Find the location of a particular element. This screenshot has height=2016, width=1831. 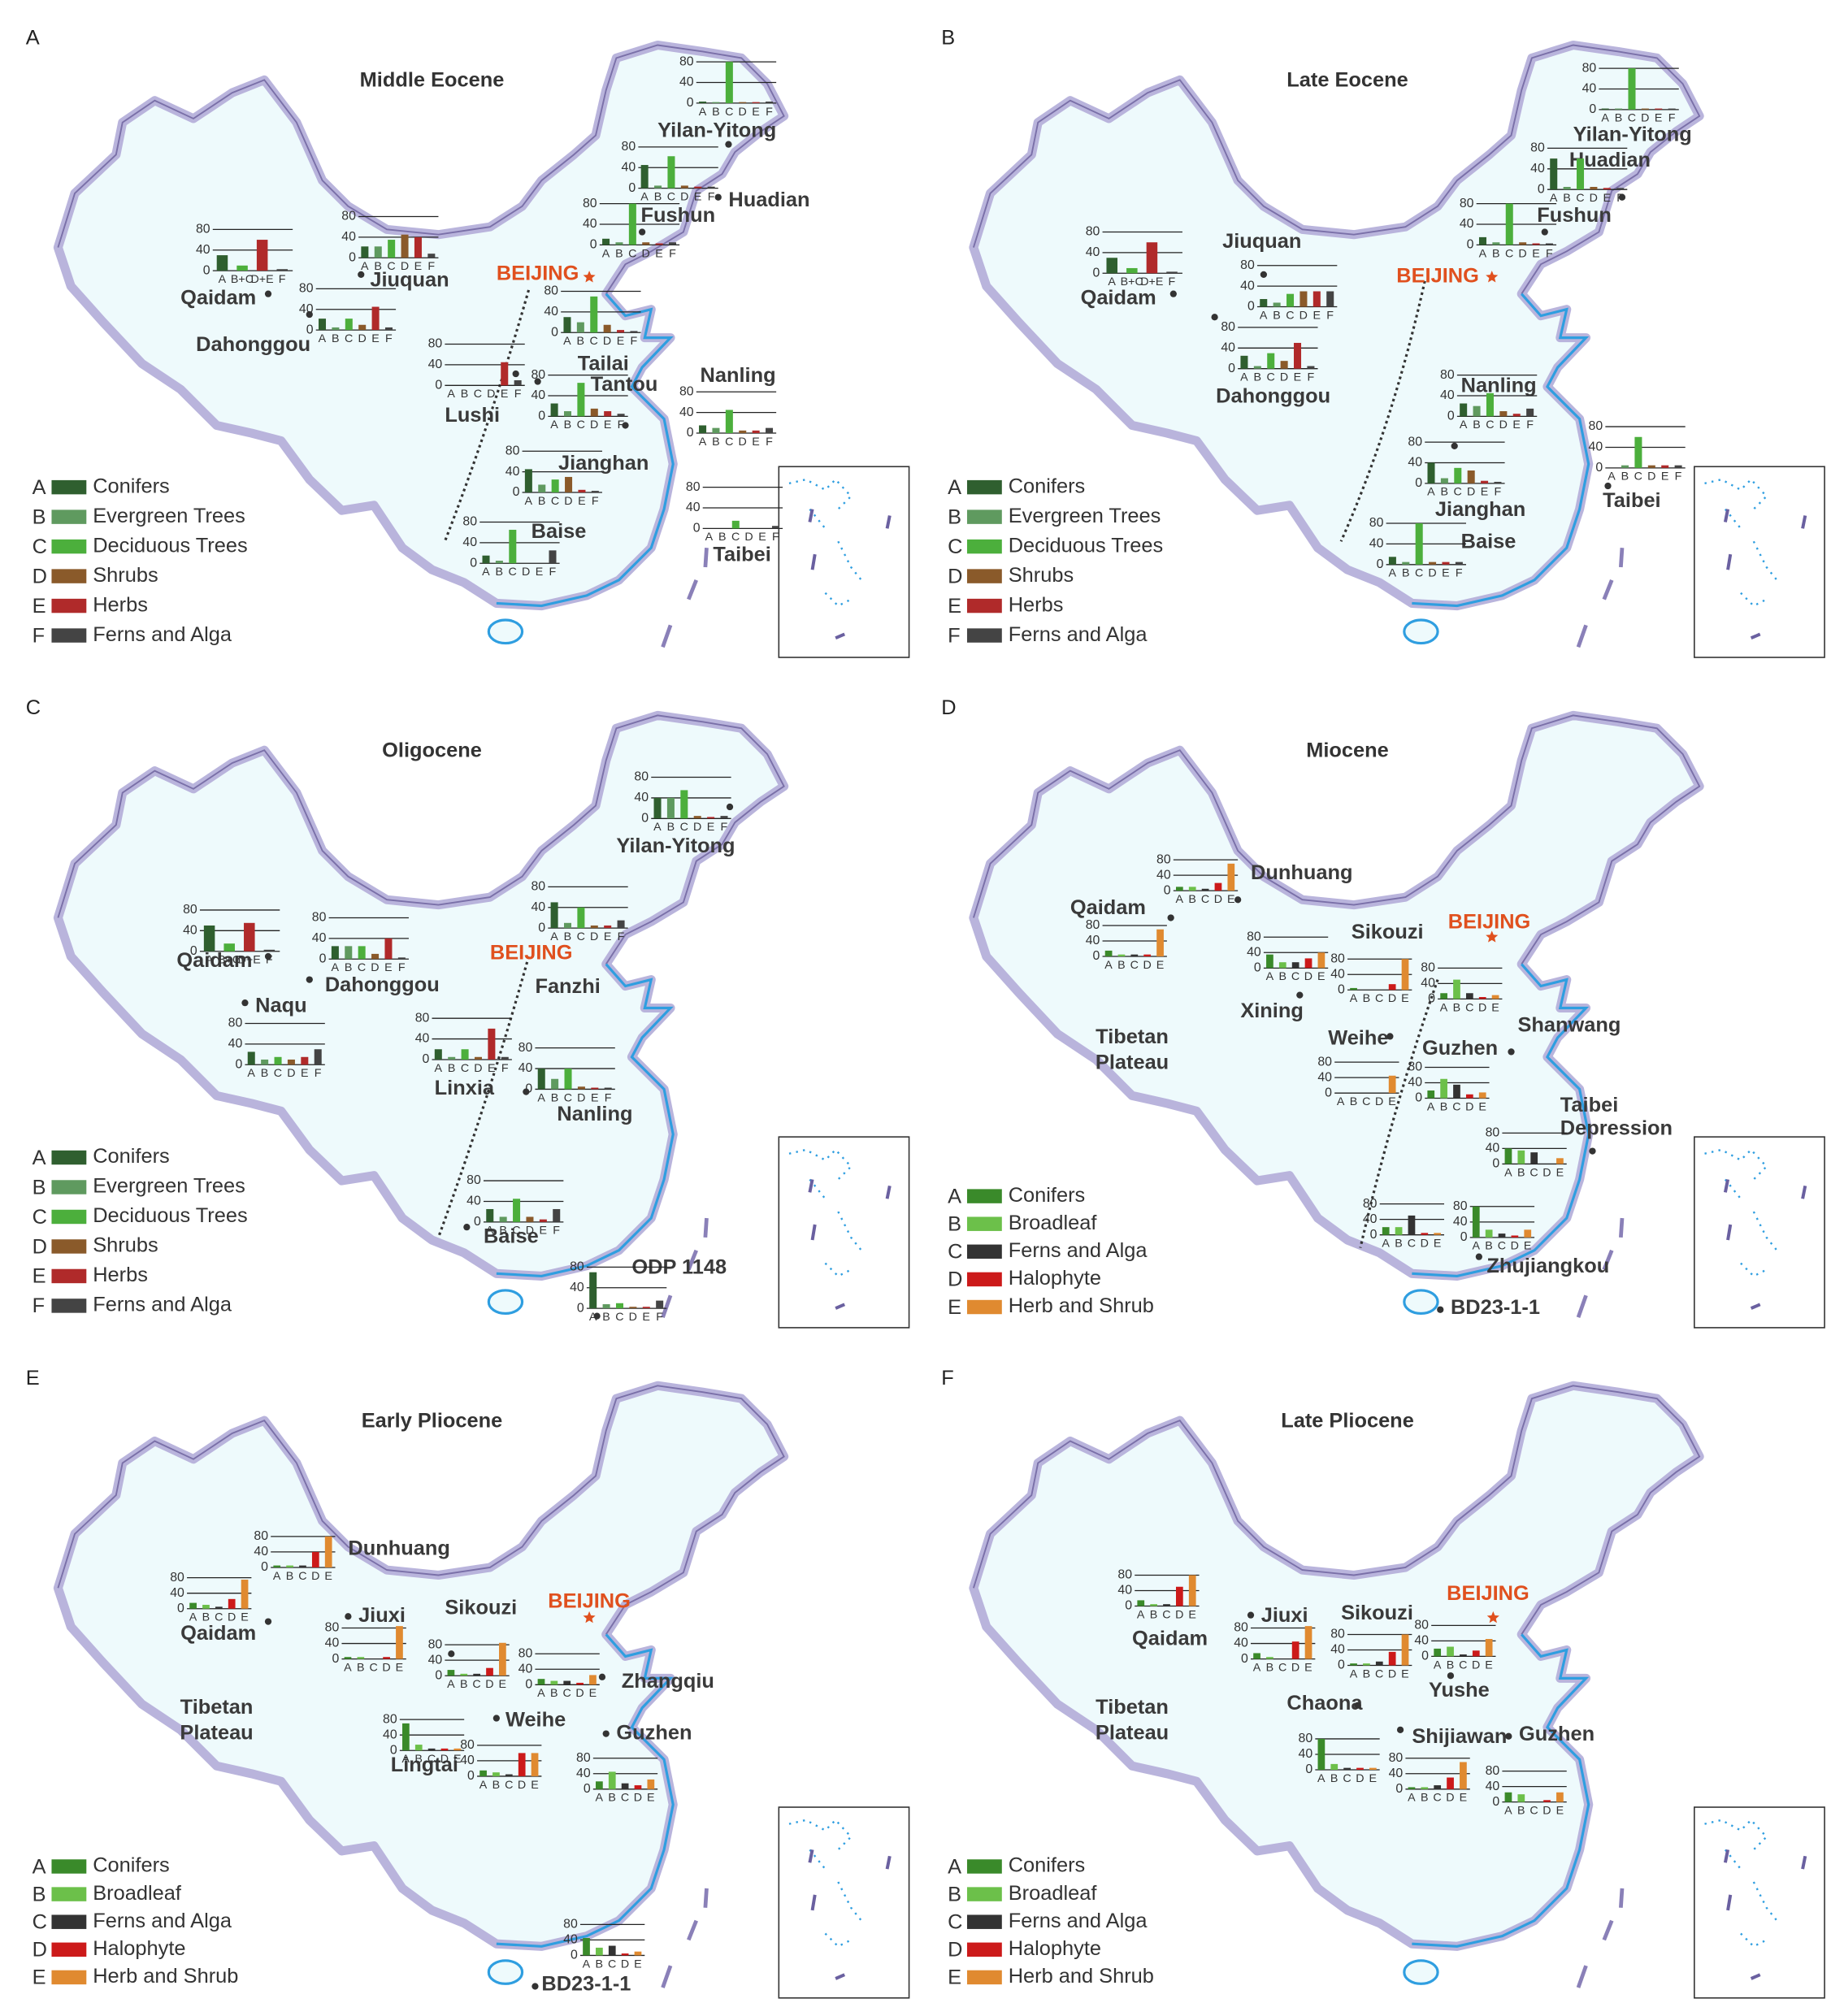

site-label: Dahonggou is located at coordinates (1273, 395).